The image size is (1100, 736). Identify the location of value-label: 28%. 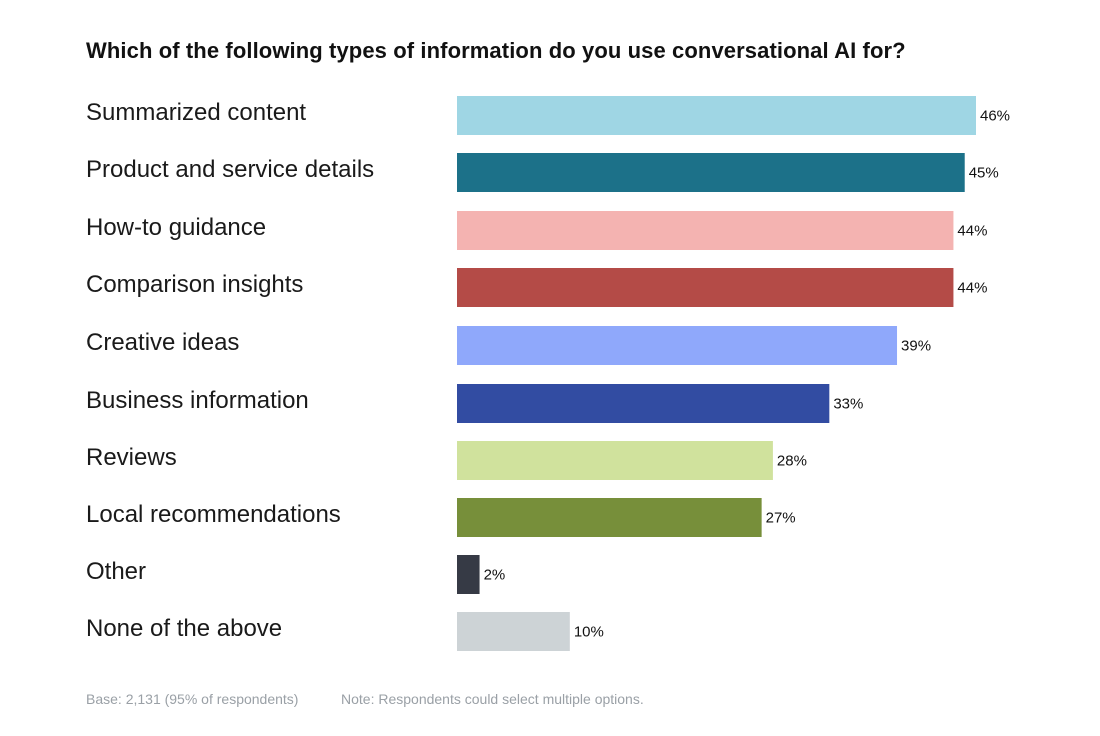
(792, 460).